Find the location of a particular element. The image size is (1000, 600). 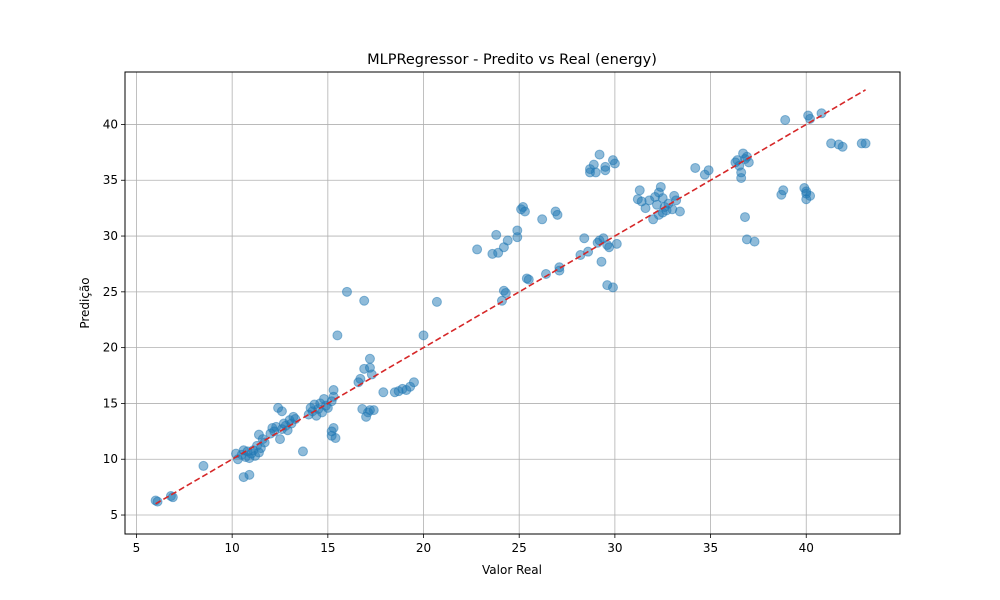

x-axis-title: Valor Real is located at coordinates (512, 570).